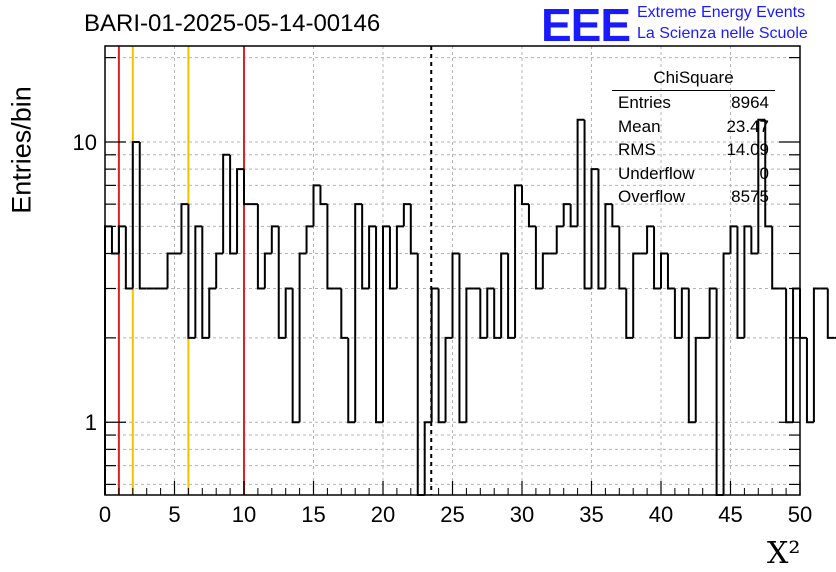 This screenshot has height=572, width=836. Describe the element at coordinates (105, 514) in the screenshot. I see `x-tick-label: 0` at that location.